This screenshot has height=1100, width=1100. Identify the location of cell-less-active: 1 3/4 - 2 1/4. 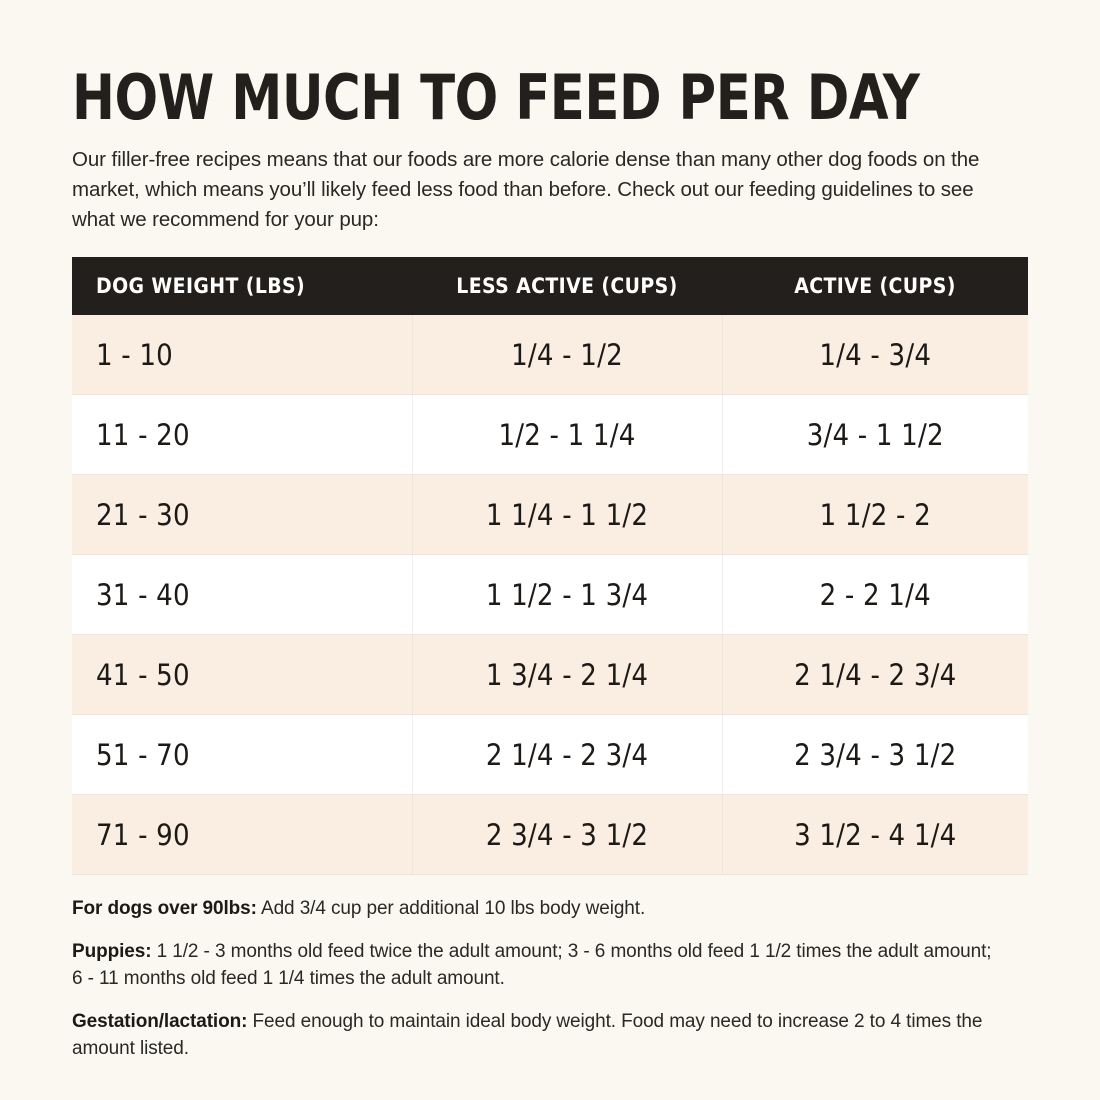
(566, 675).